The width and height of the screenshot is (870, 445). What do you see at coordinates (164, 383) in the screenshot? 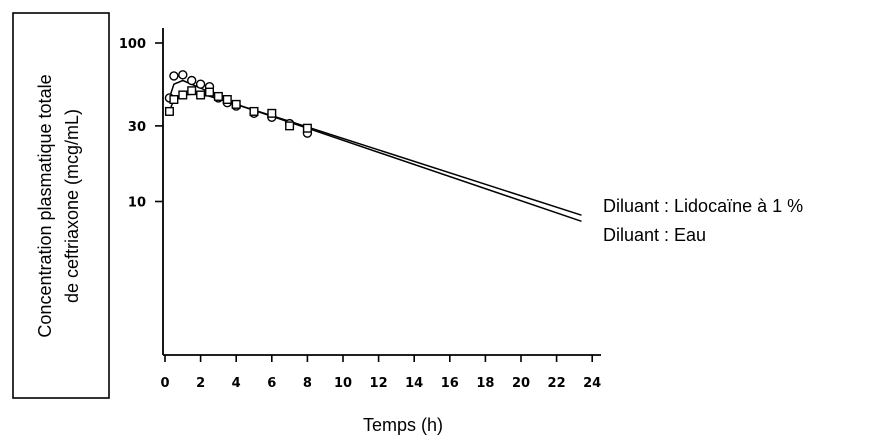
I see `x-tick-label-0: 0` at bounding box center [164, 383].